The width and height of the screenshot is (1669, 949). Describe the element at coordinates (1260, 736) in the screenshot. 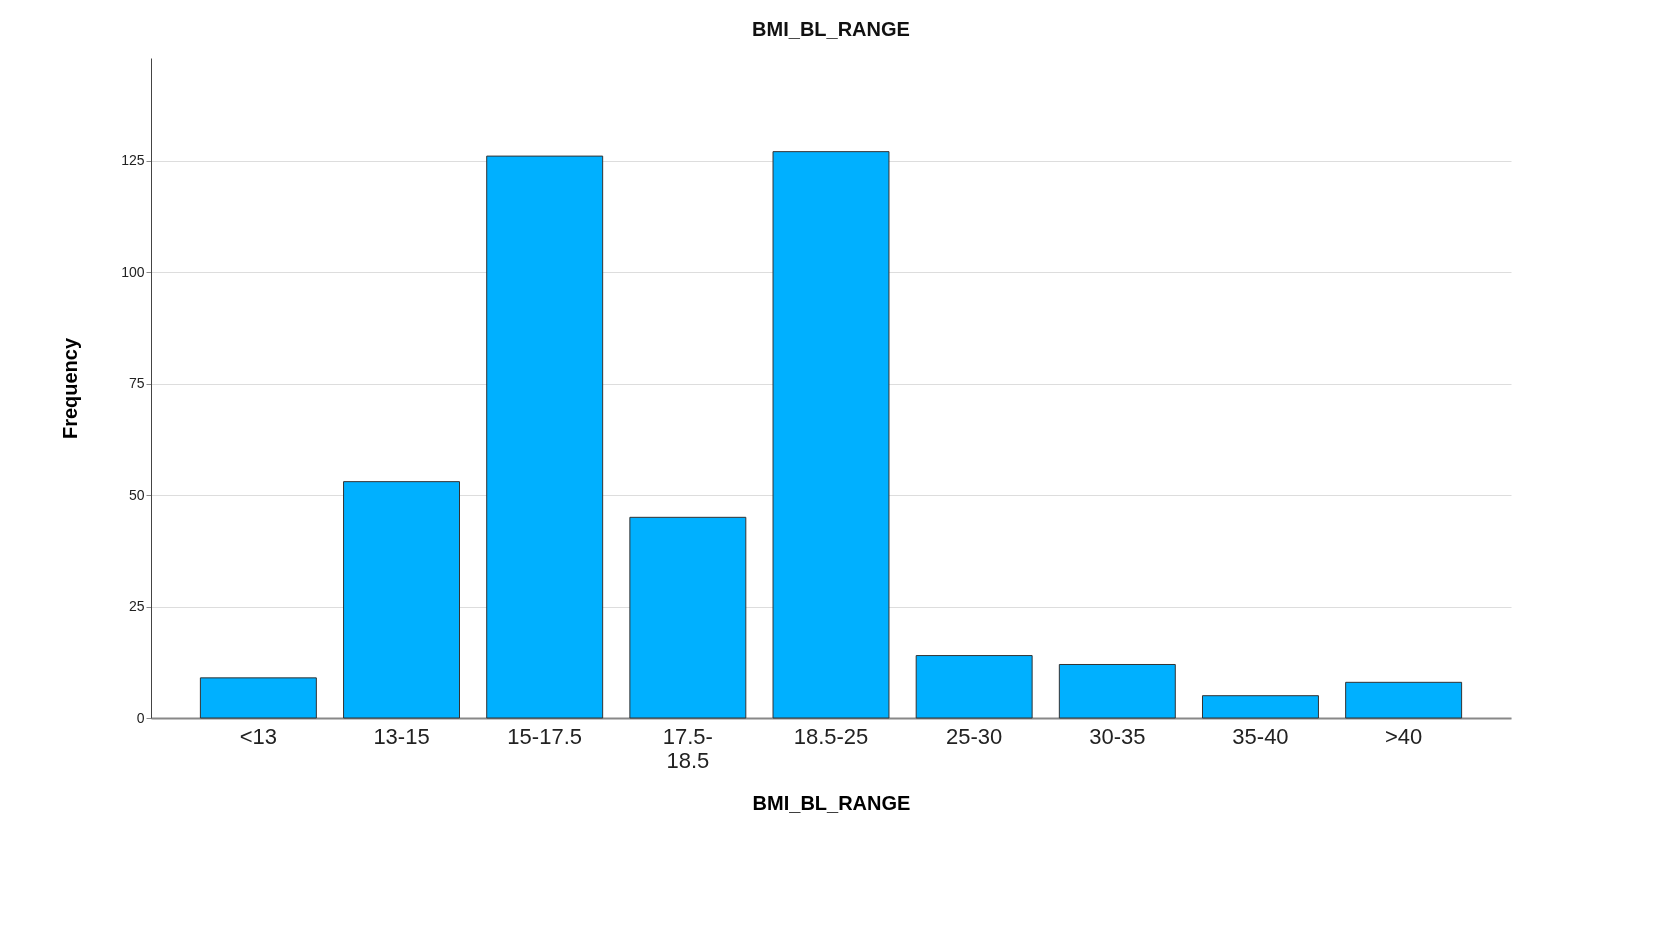

I see `x-tick-label: 35-40` at that location.